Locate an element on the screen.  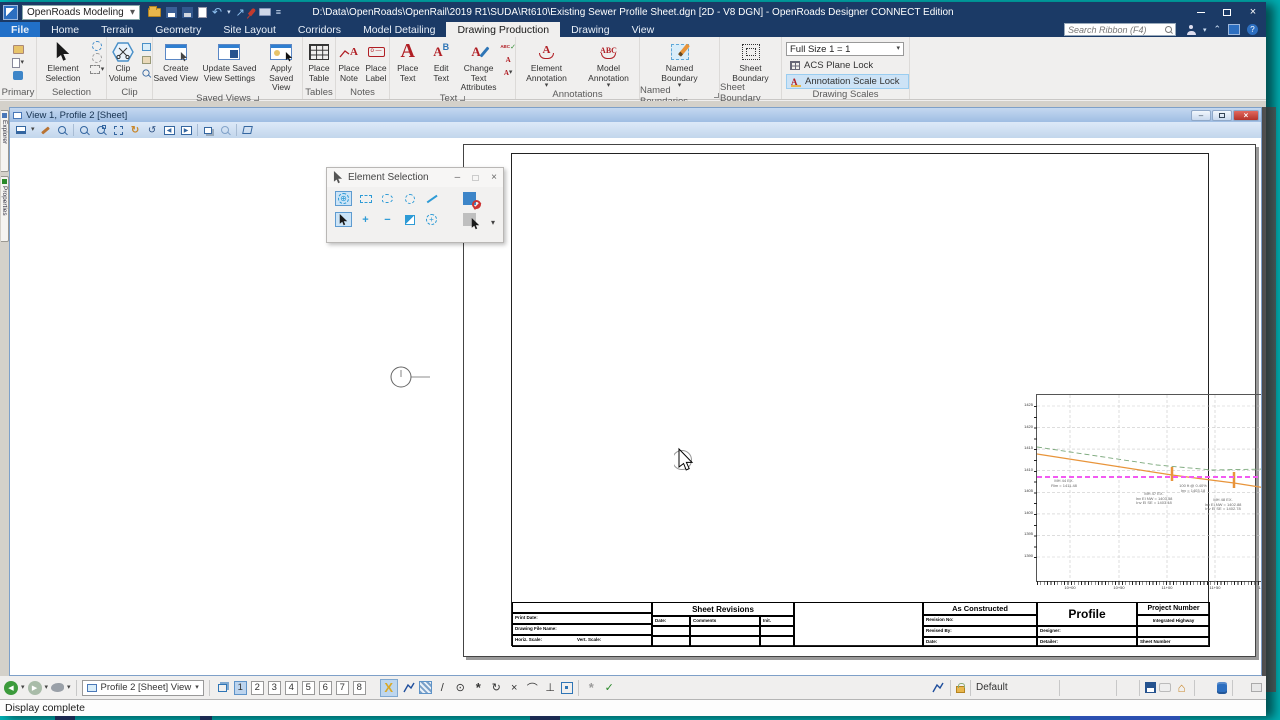
multisnap-icon: * is located at coordinates (591, 687).